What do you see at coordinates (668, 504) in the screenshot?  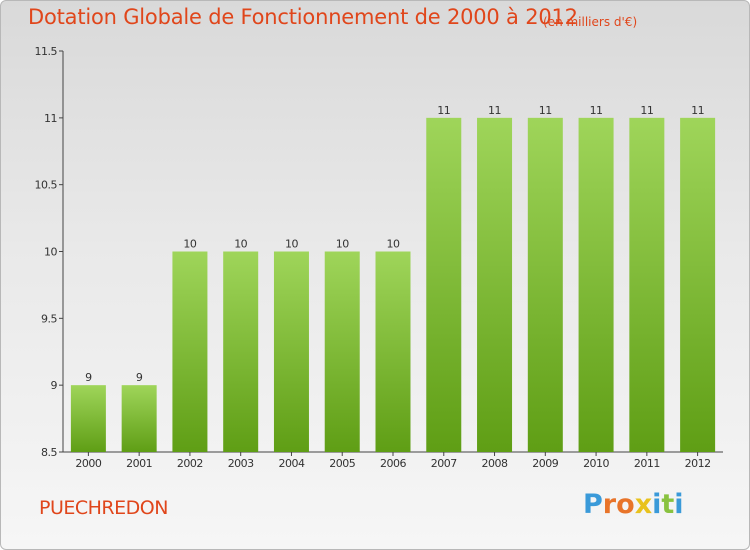 I see `logo-letter: t` at bounding box center [668, 504].